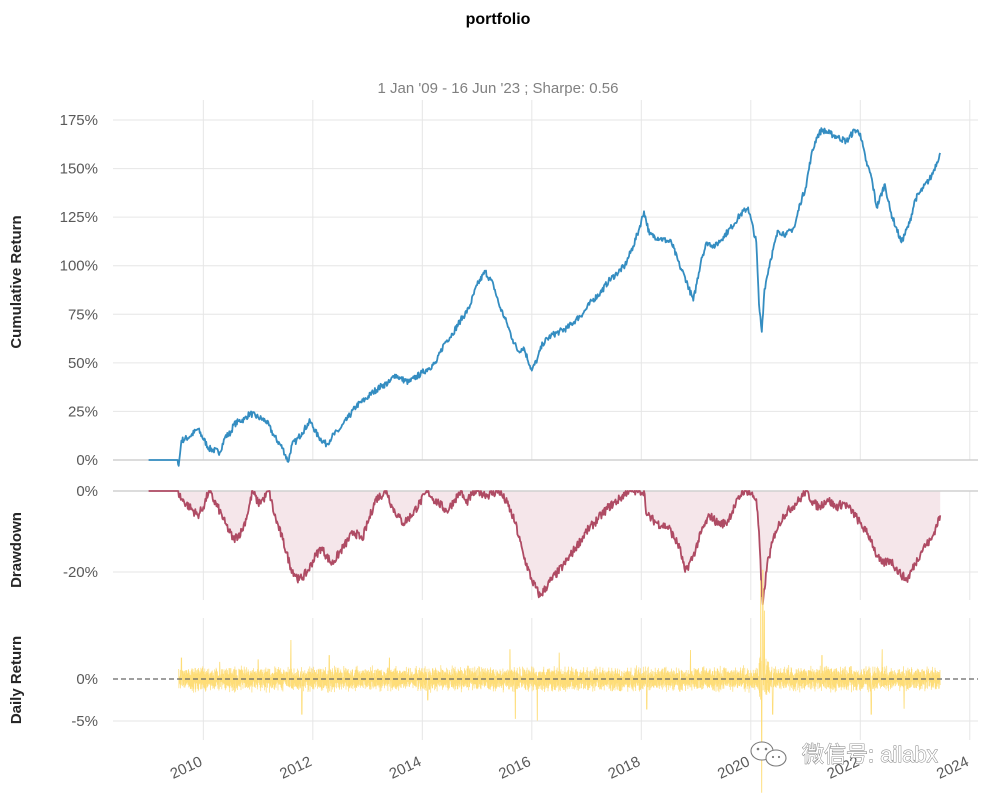 This screenshot has height=796, width=989. Describe the element at coordinates (79, 217) in the screenshot. I see `y-tick-label: 125%` at that location.